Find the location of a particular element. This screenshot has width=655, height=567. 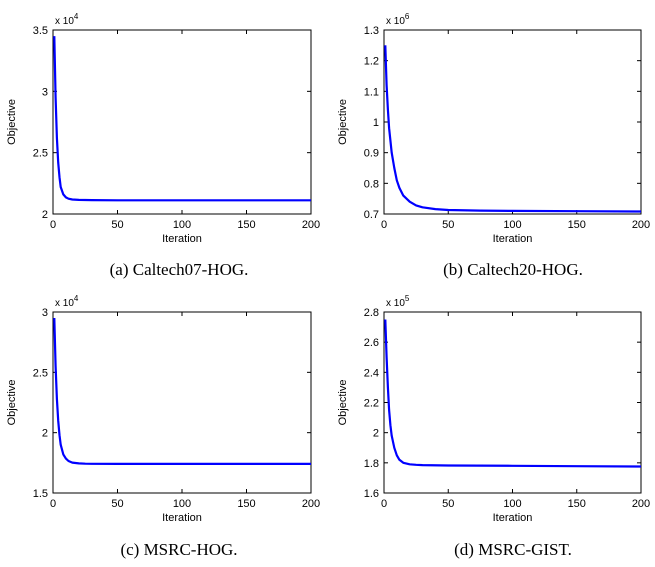

chart-caption-msrc-hog: (c) MSRC-HOG. is located at coordinates (179, 549).